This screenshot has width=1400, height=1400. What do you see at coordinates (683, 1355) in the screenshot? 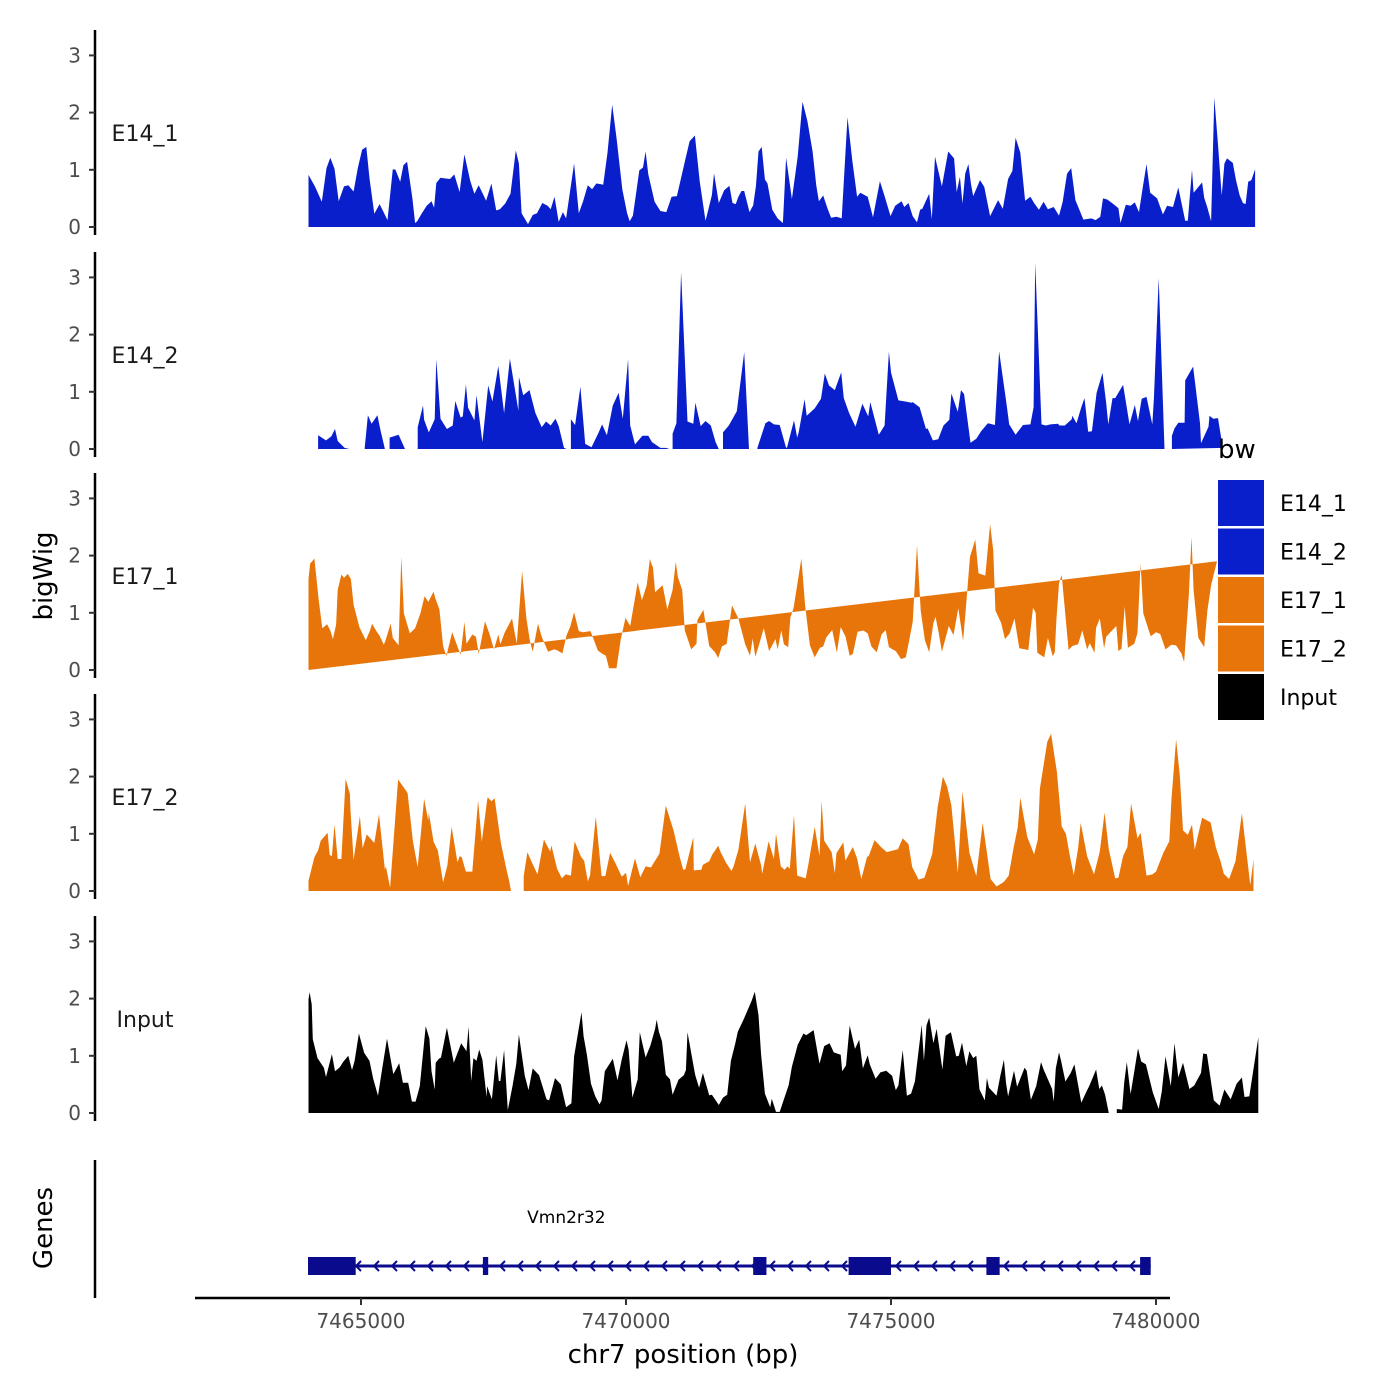
I see `x-axis-title: chr7 position (bp)` at bounding box center [683, 1355].